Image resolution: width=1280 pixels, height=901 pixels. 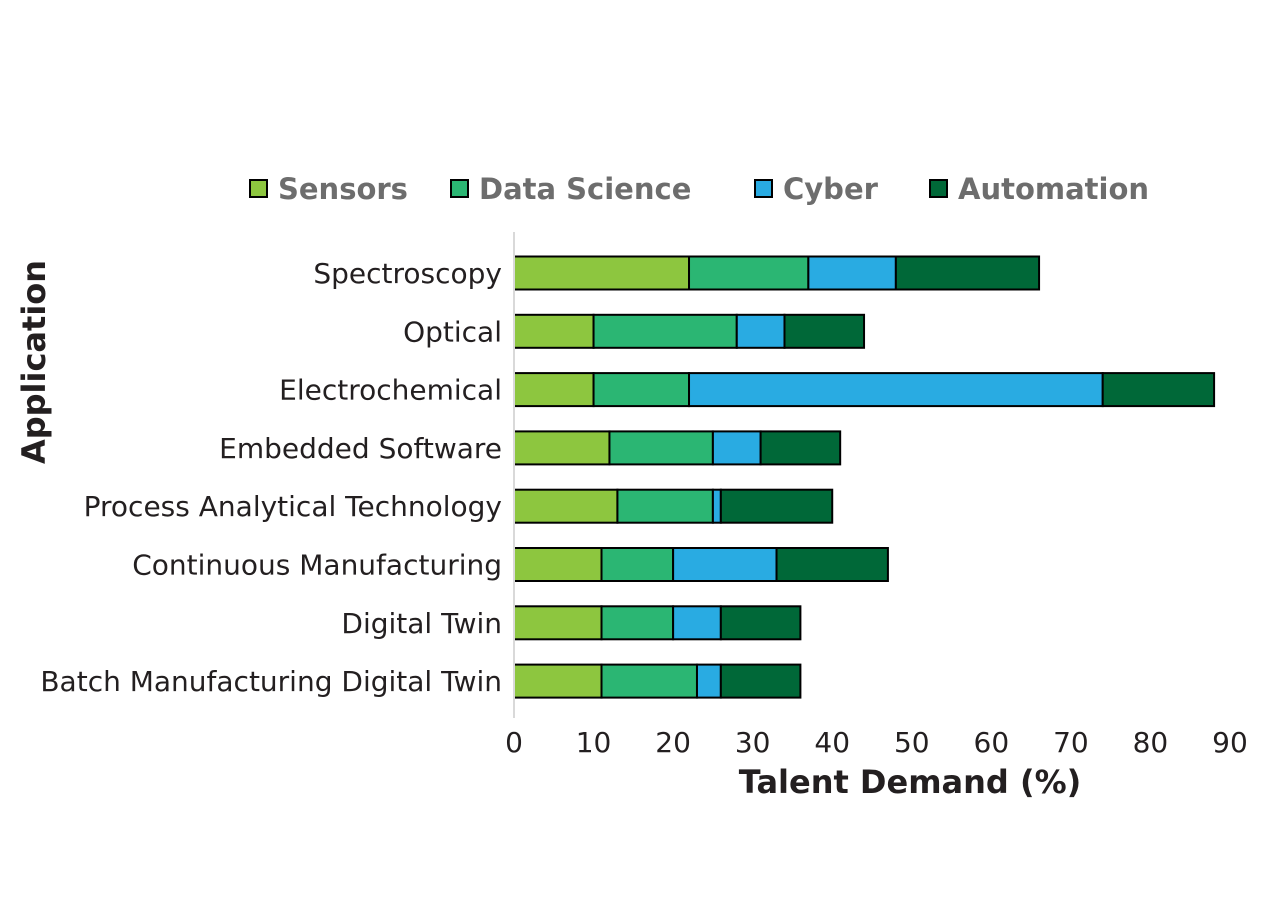 What do you see at coordinates (665, 331) in the screenshot?
I see `bar-optical-data-science` at bounding box center [665, 331].